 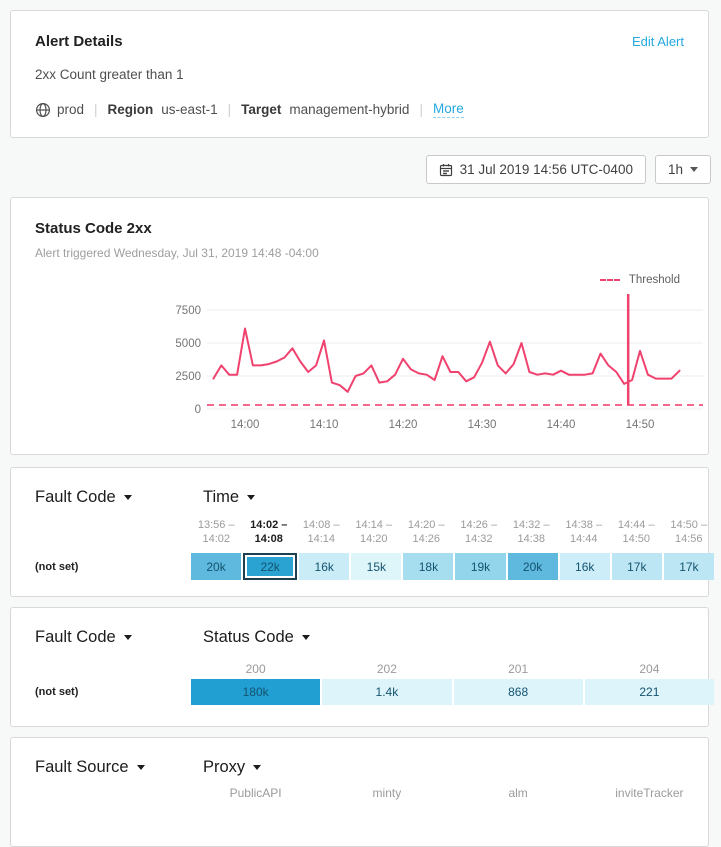 I want to click on time-range-end: 14:26, so click(x=426, y=539).